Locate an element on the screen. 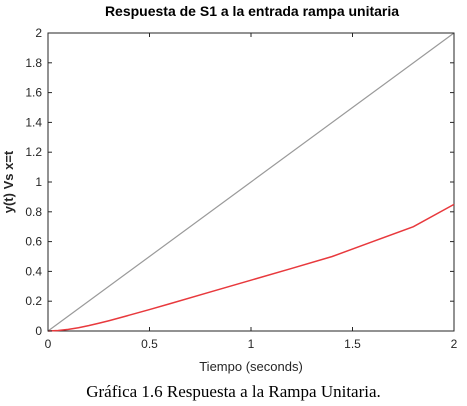 This screenshot has width=467, height=406. x-axis-label: Tiempo (seconds) is located at coordinates (251, 366).